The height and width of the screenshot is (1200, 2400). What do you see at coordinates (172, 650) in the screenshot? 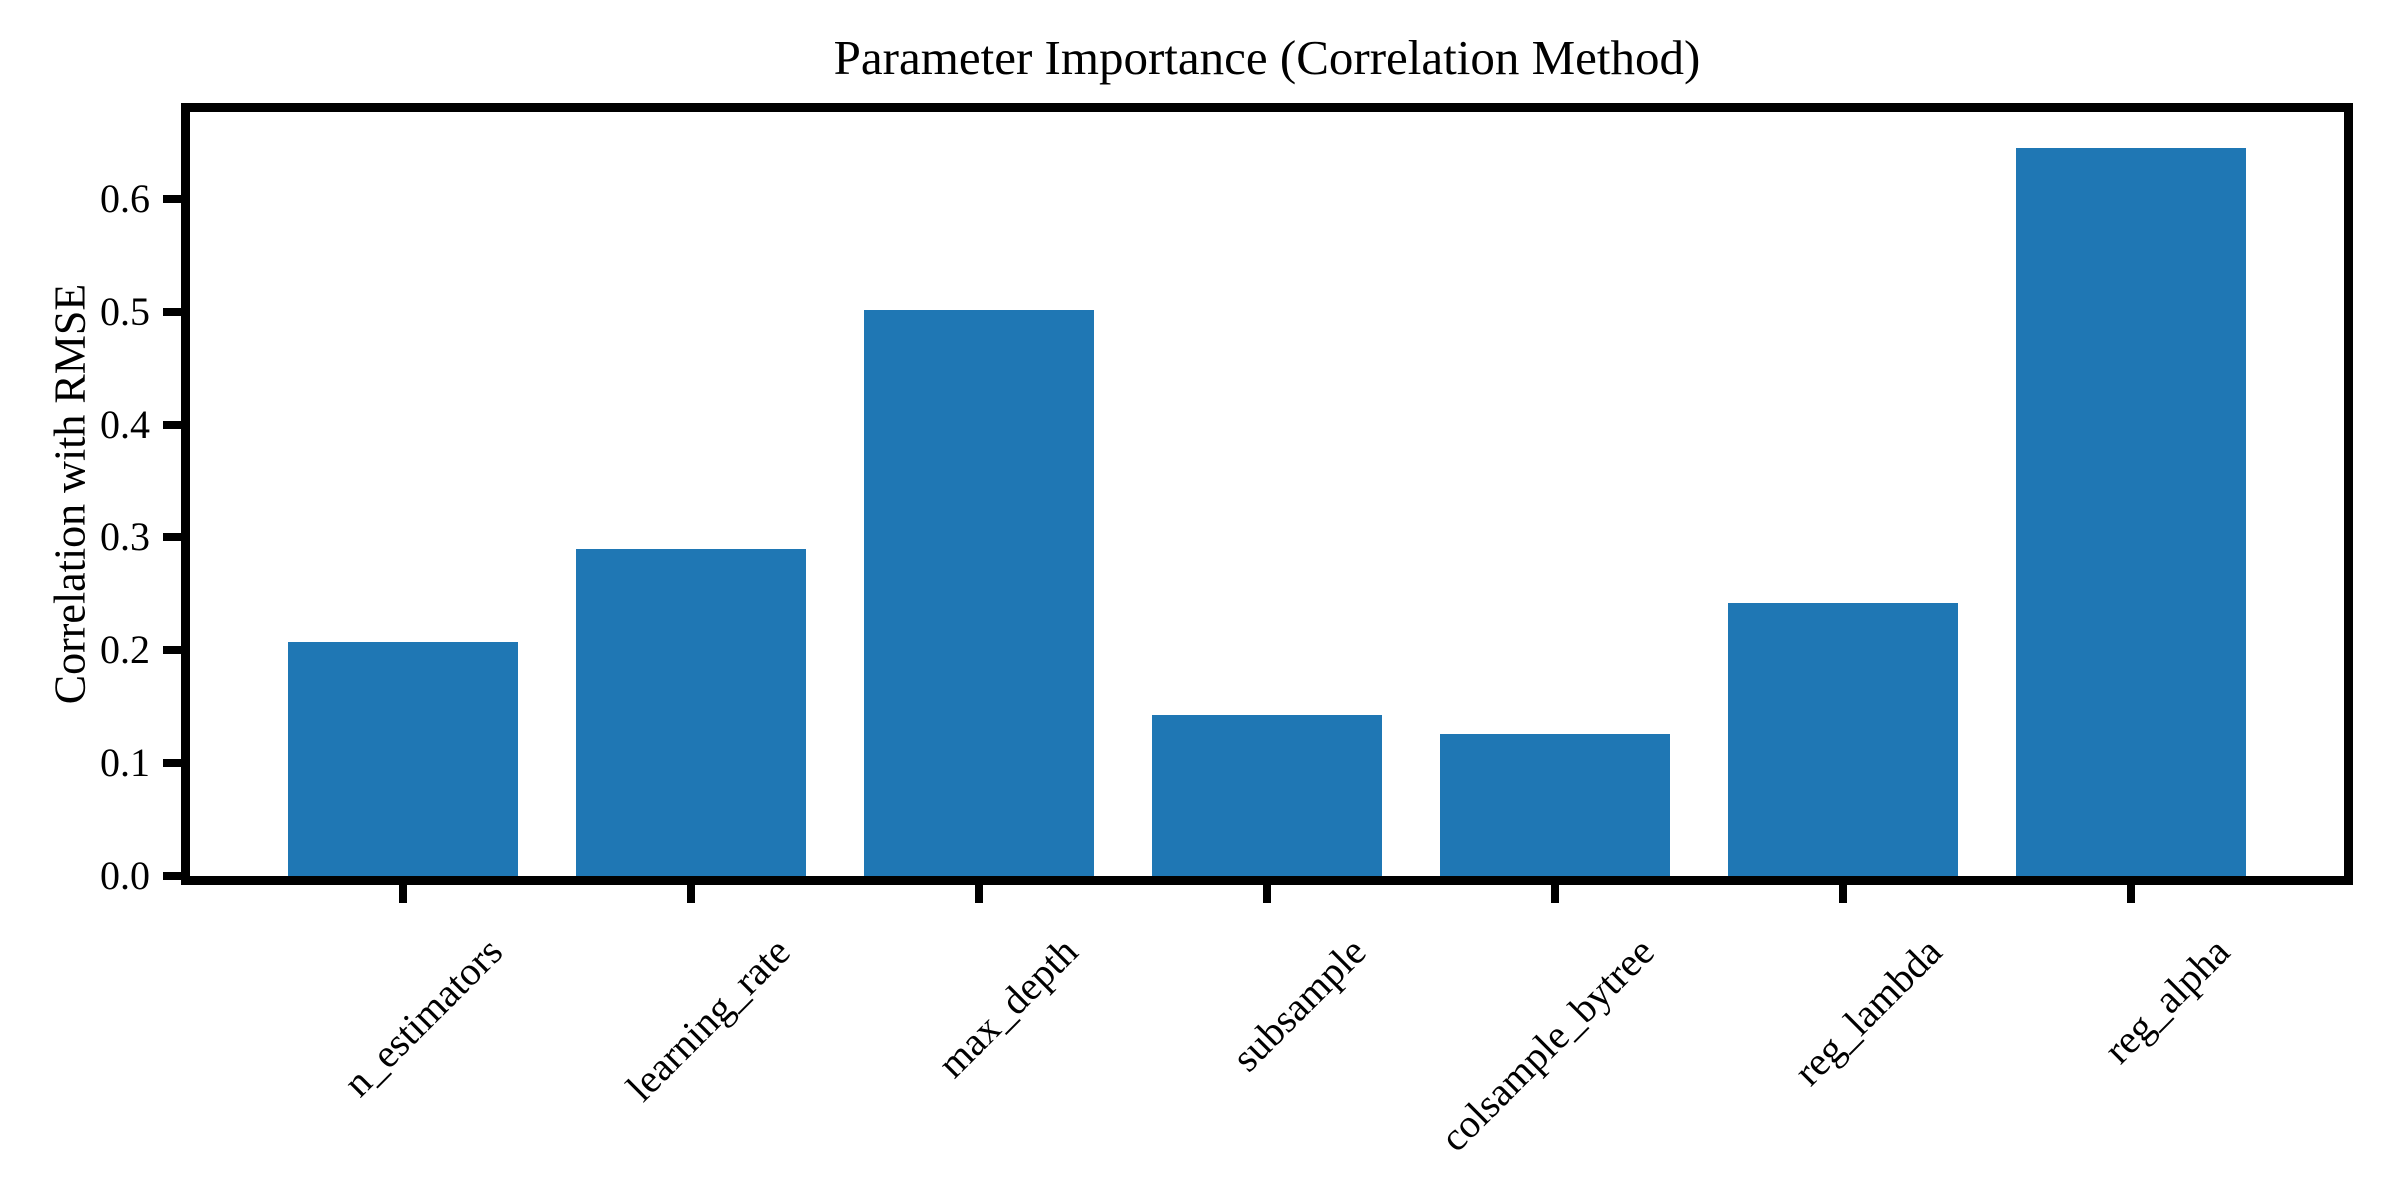
I see `y-tick-0.2` at bounding box center [172, 650].